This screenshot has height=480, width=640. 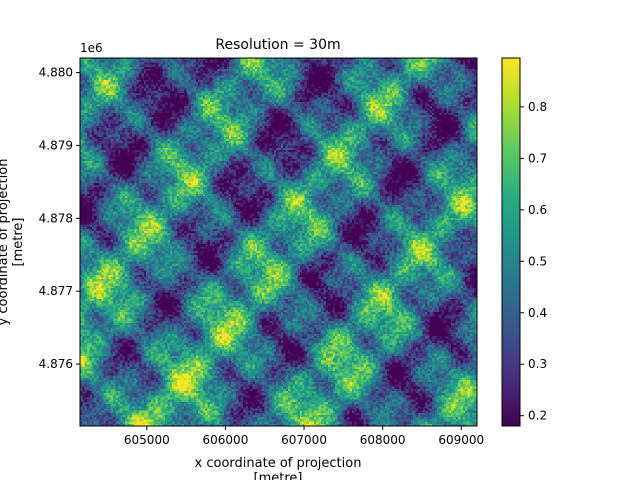 I want to click on colorbar-tick-label: 0.7, so click(x=537, y=158).